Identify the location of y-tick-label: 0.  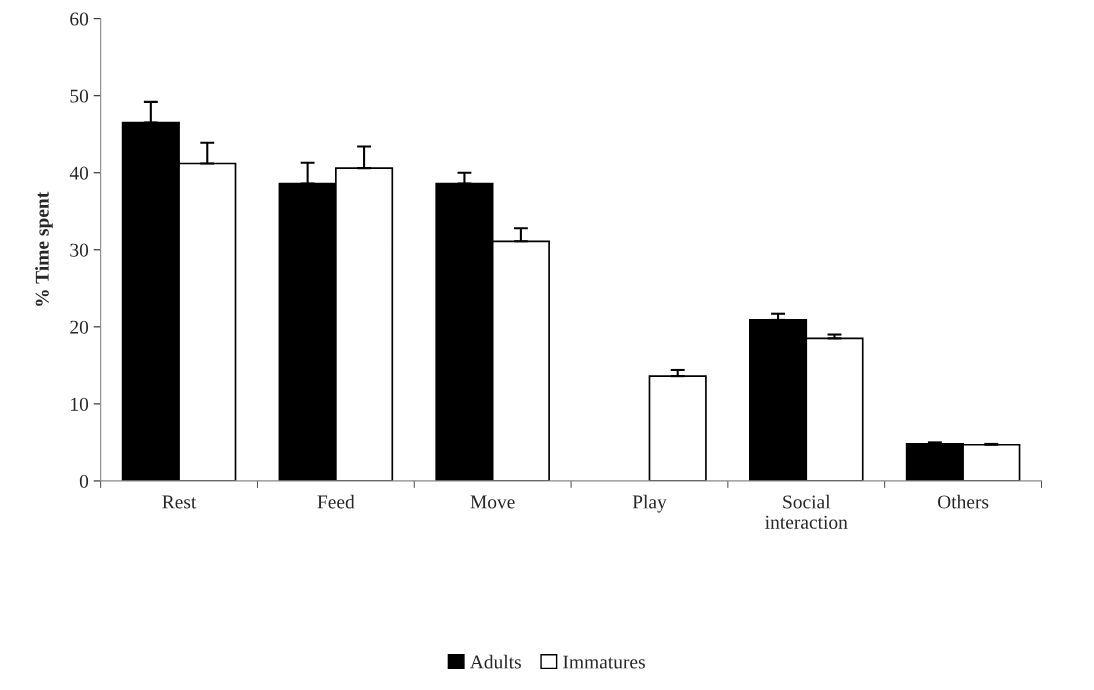
(84, 481).